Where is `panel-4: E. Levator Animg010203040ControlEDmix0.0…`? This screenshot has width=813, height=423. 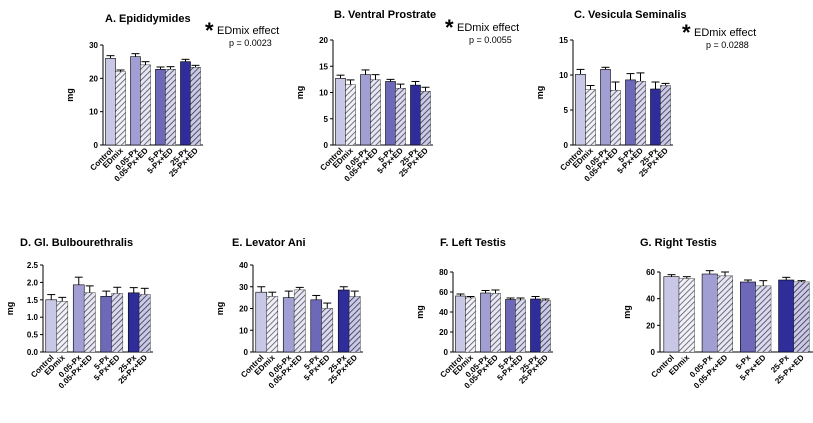 panel-4: E. Levator Animg010203040ControlEDmix0.0… is located at coordinates (289, 313).